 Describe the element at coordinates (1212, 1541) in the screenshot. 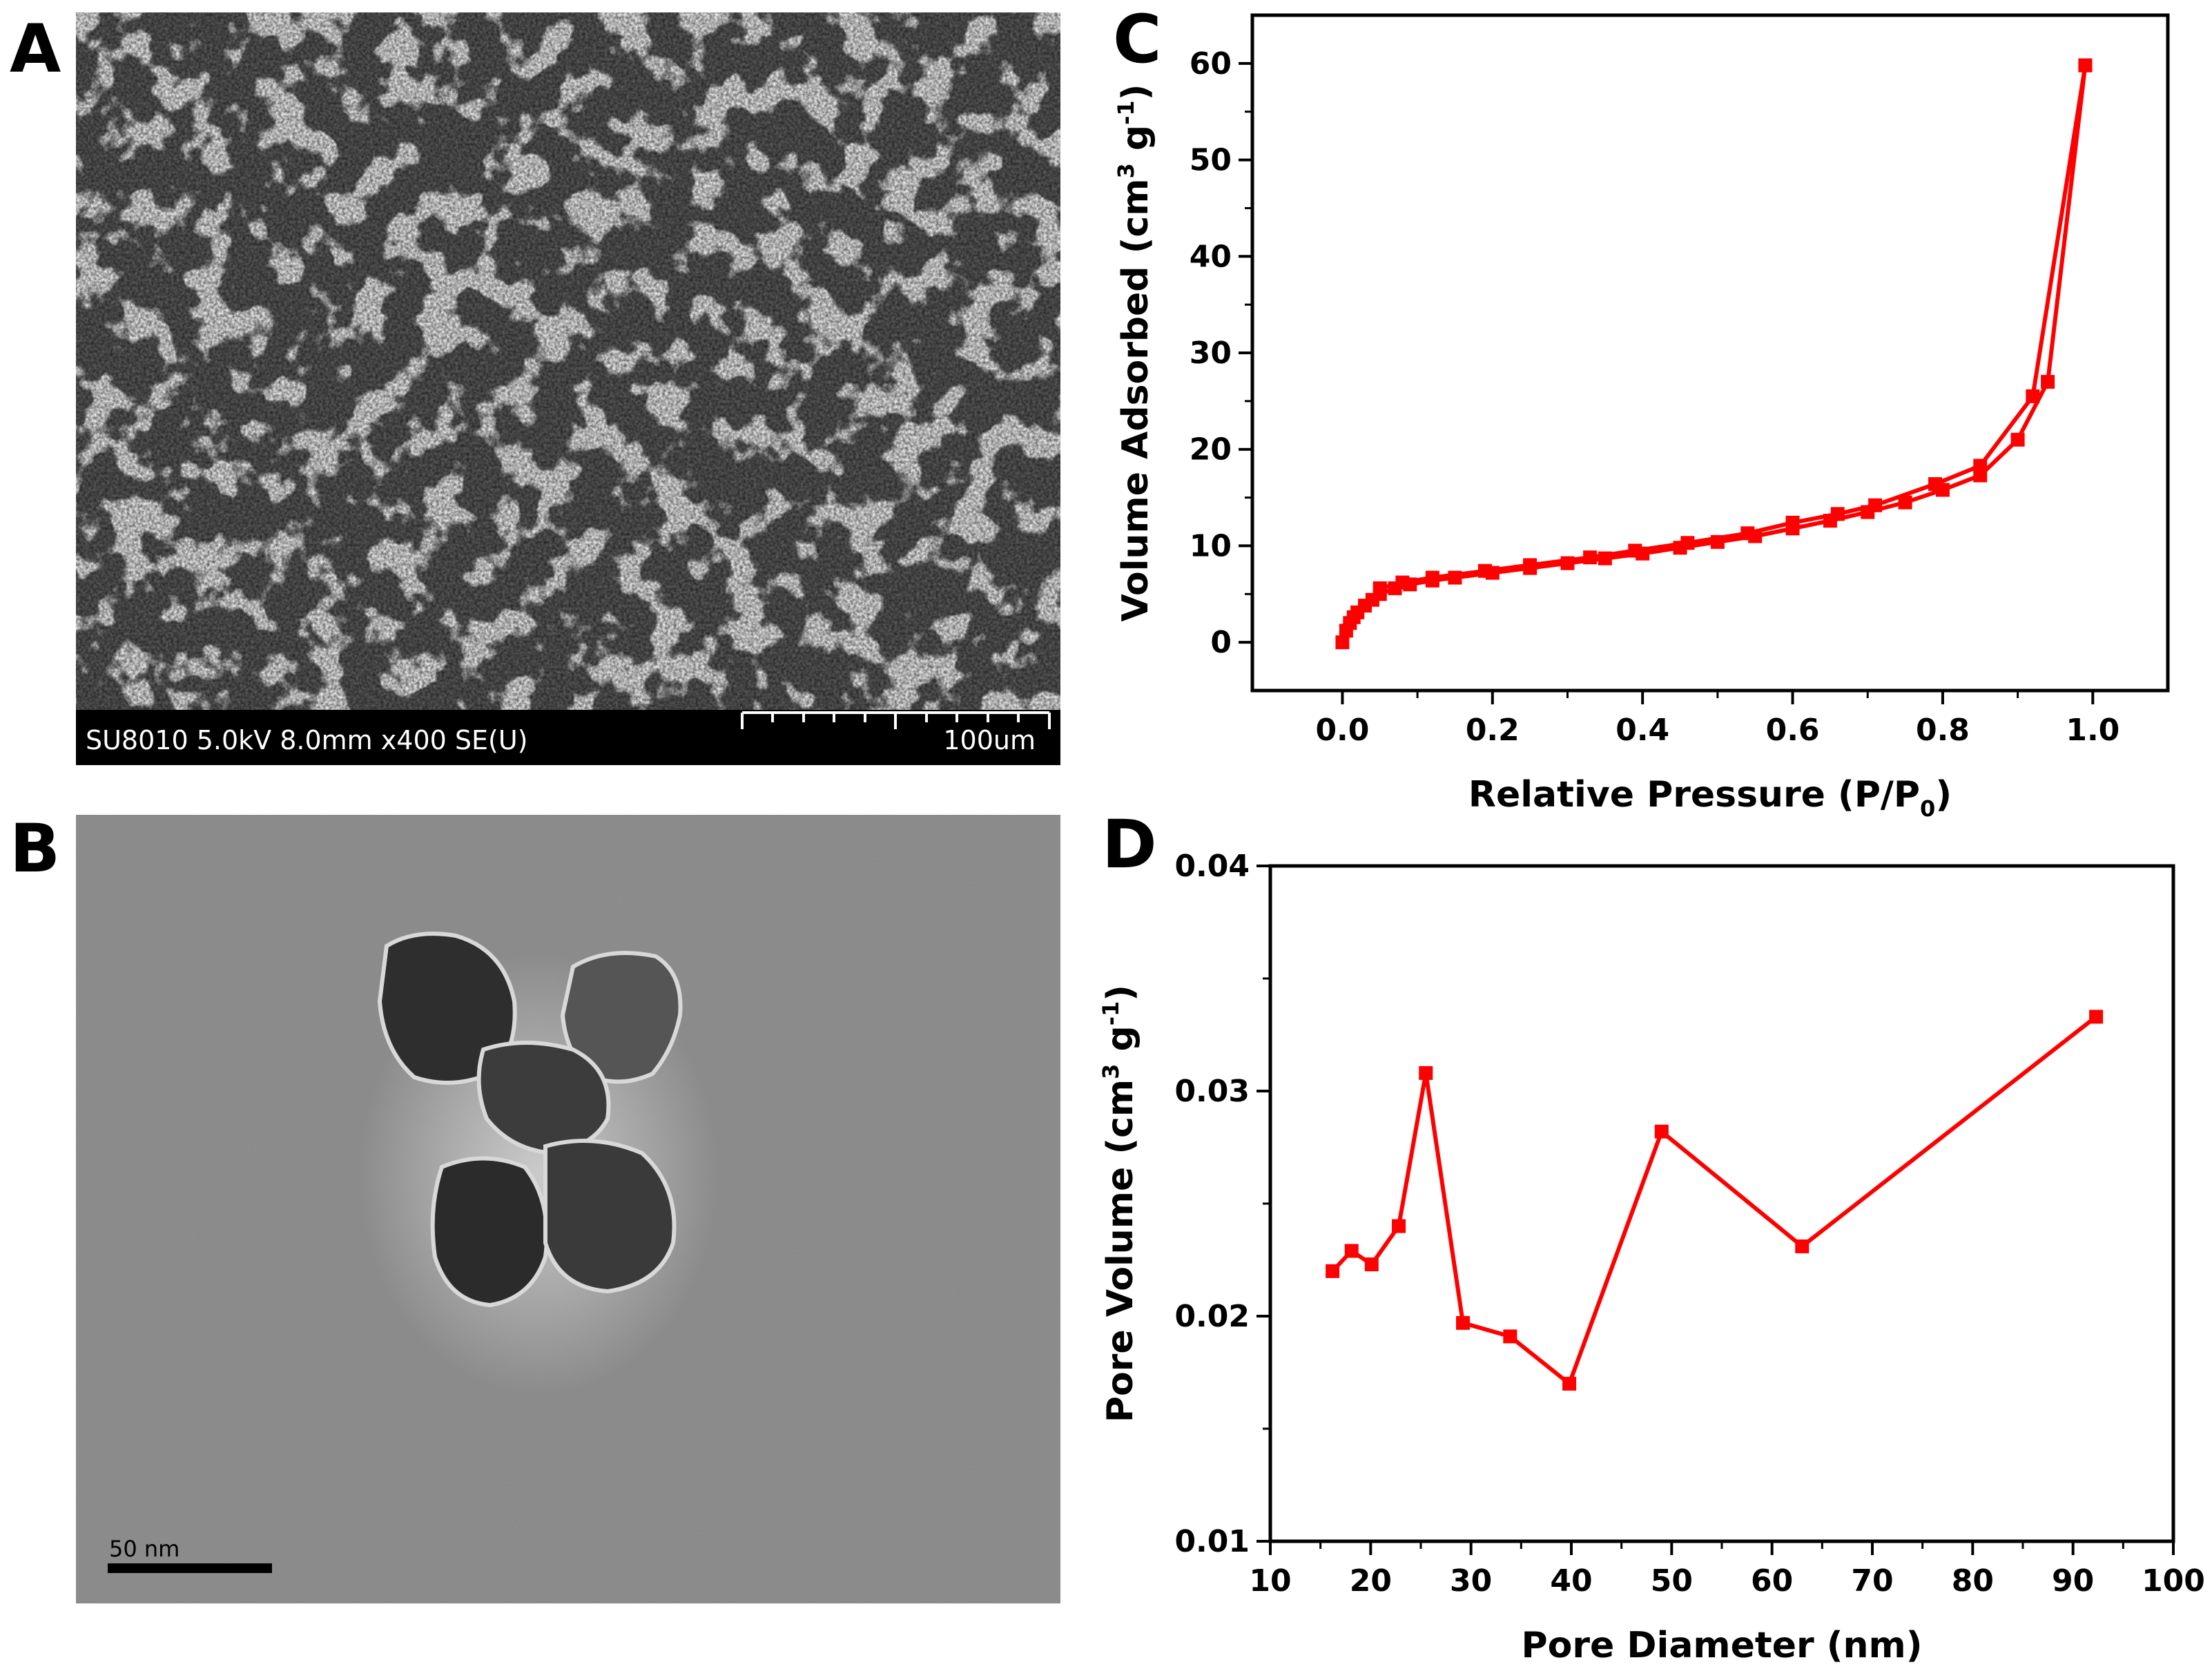

I see `y-tick-label: 0.01` at that location.